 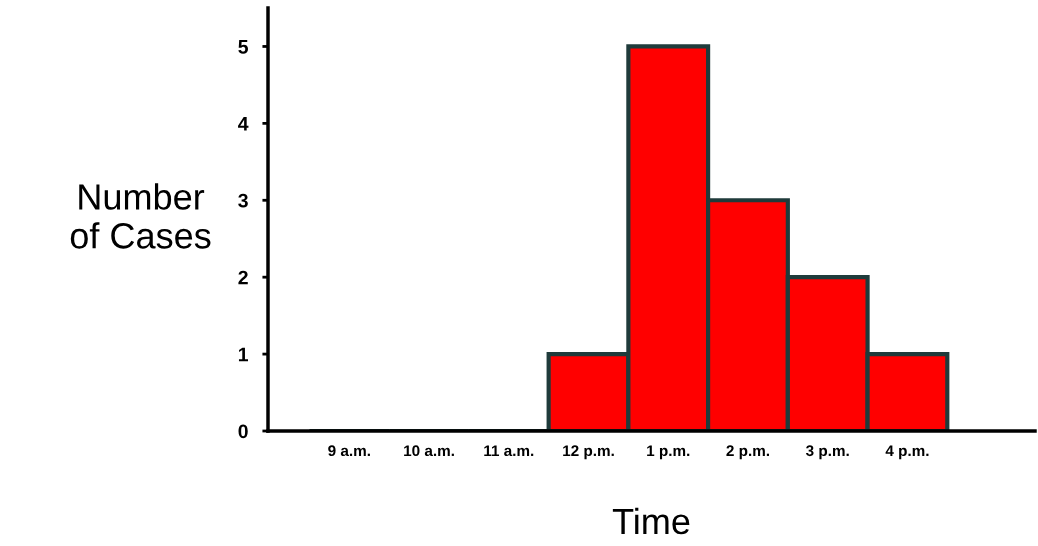 What do you see at coordinates (747, 452) in the screenshot?
I see `x-tick-label: 2 p.m.` at bounding box center [747, 452].